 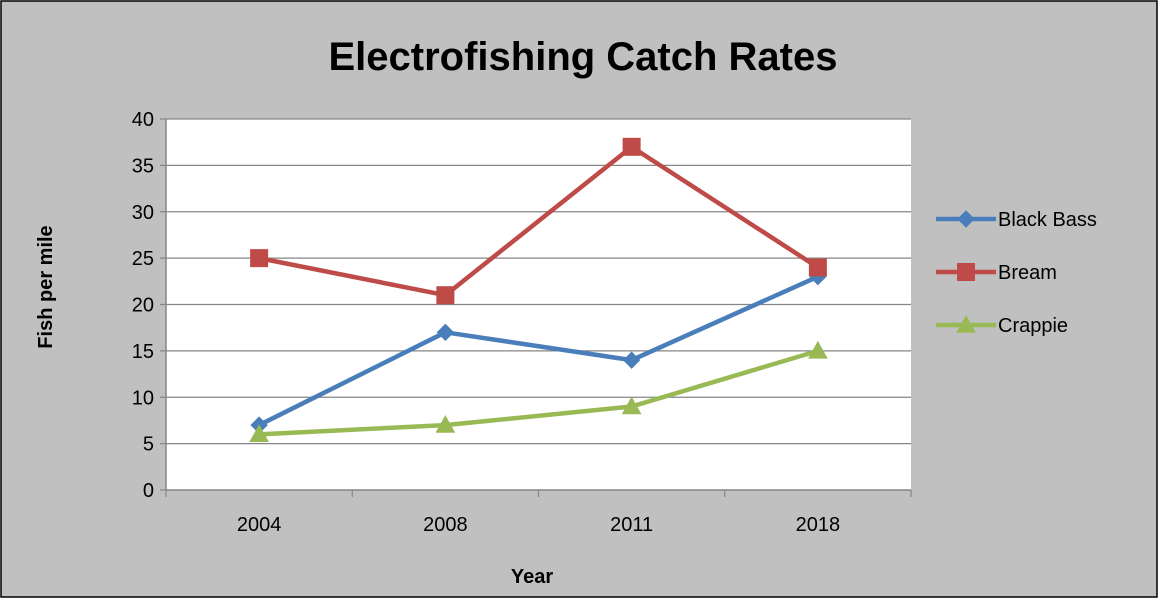 I want to click on y-axis-title: Fish per mile, so click(x=46, y=286).